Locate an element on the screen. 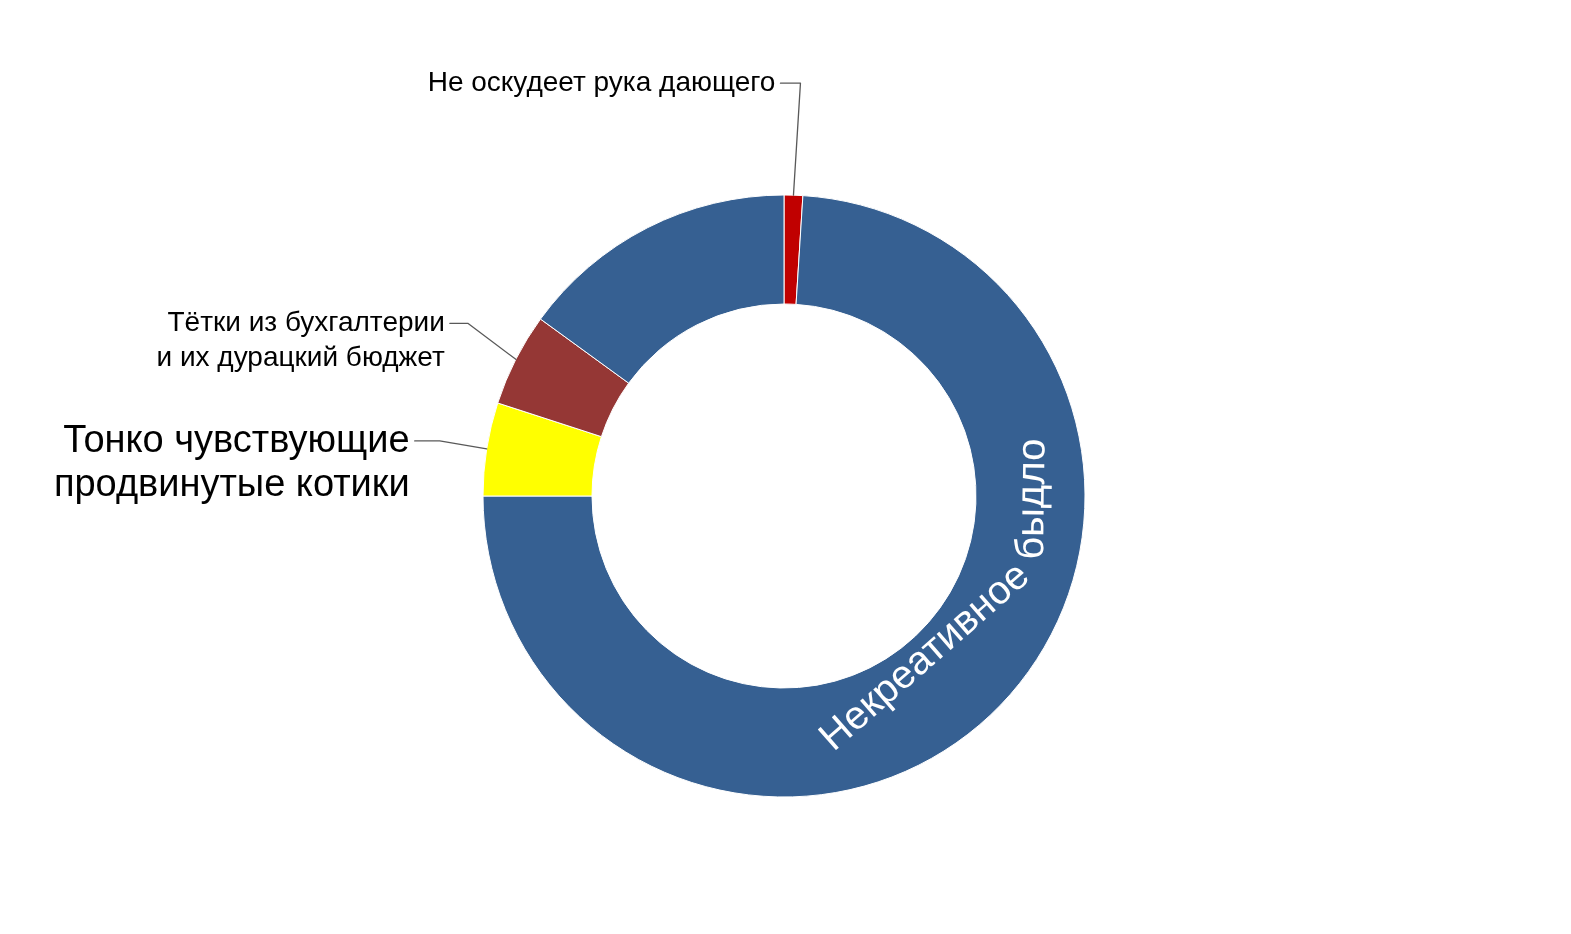 Image resolution: width=1571 pixels, height=934 pixels. slice-label: Не оскудеет рука дающего is located at coordinates (601, 82).